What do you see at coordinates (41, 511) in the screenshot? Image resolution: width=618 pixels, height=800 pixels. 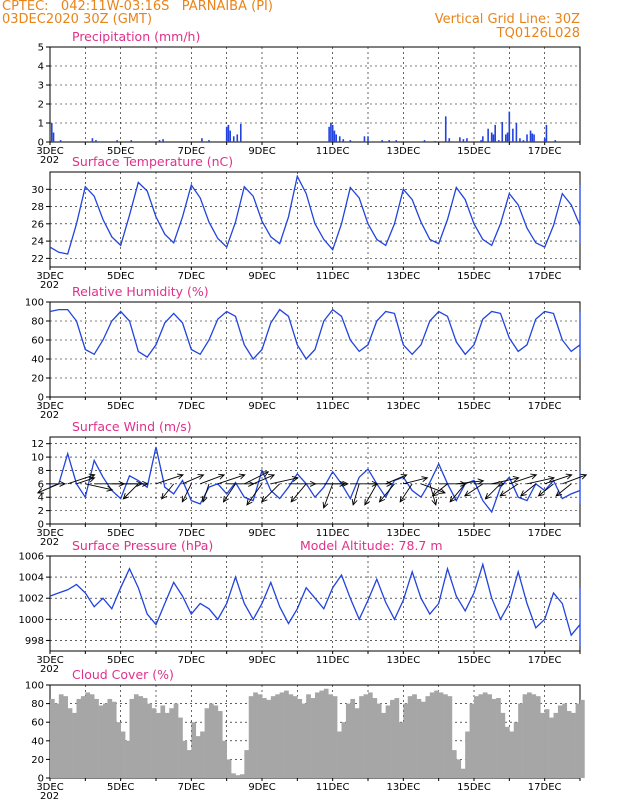 I see `y-tick-label: 2` at bounding box center [41, 511].